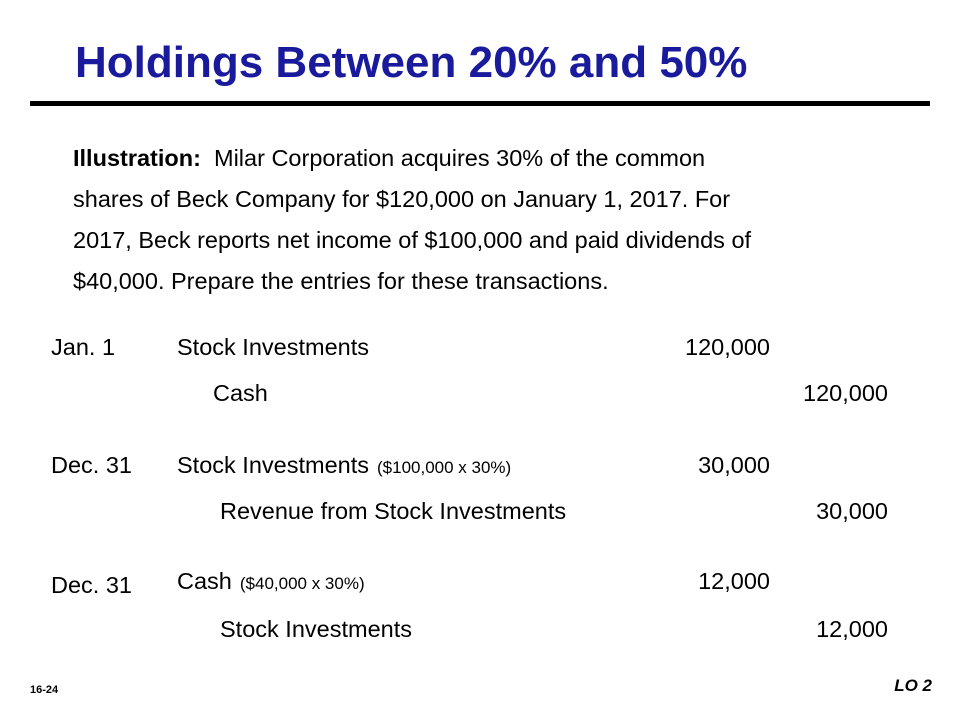 This screenshot has width=960, height=720. I want to click on slide-title: Holdings Between 20% and 50%, so click(411, 62).